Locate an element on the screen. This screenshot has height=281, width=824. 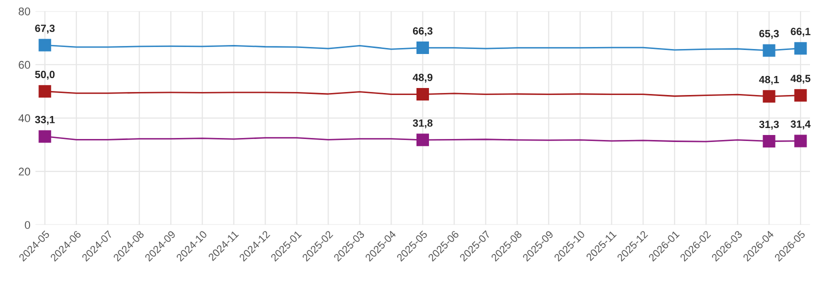
y-tick-label: 60 is located at coordinates (24, 64).